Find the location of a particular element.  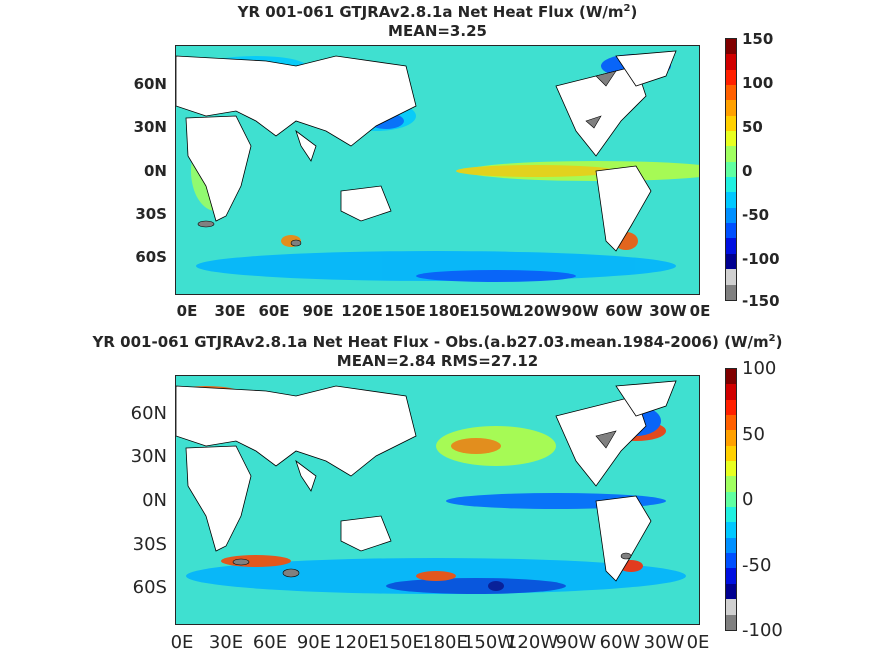

panel-subtitle-mean-rms: MEAN=2.84 RMS=27.12 is located at coordinates (437, 361).